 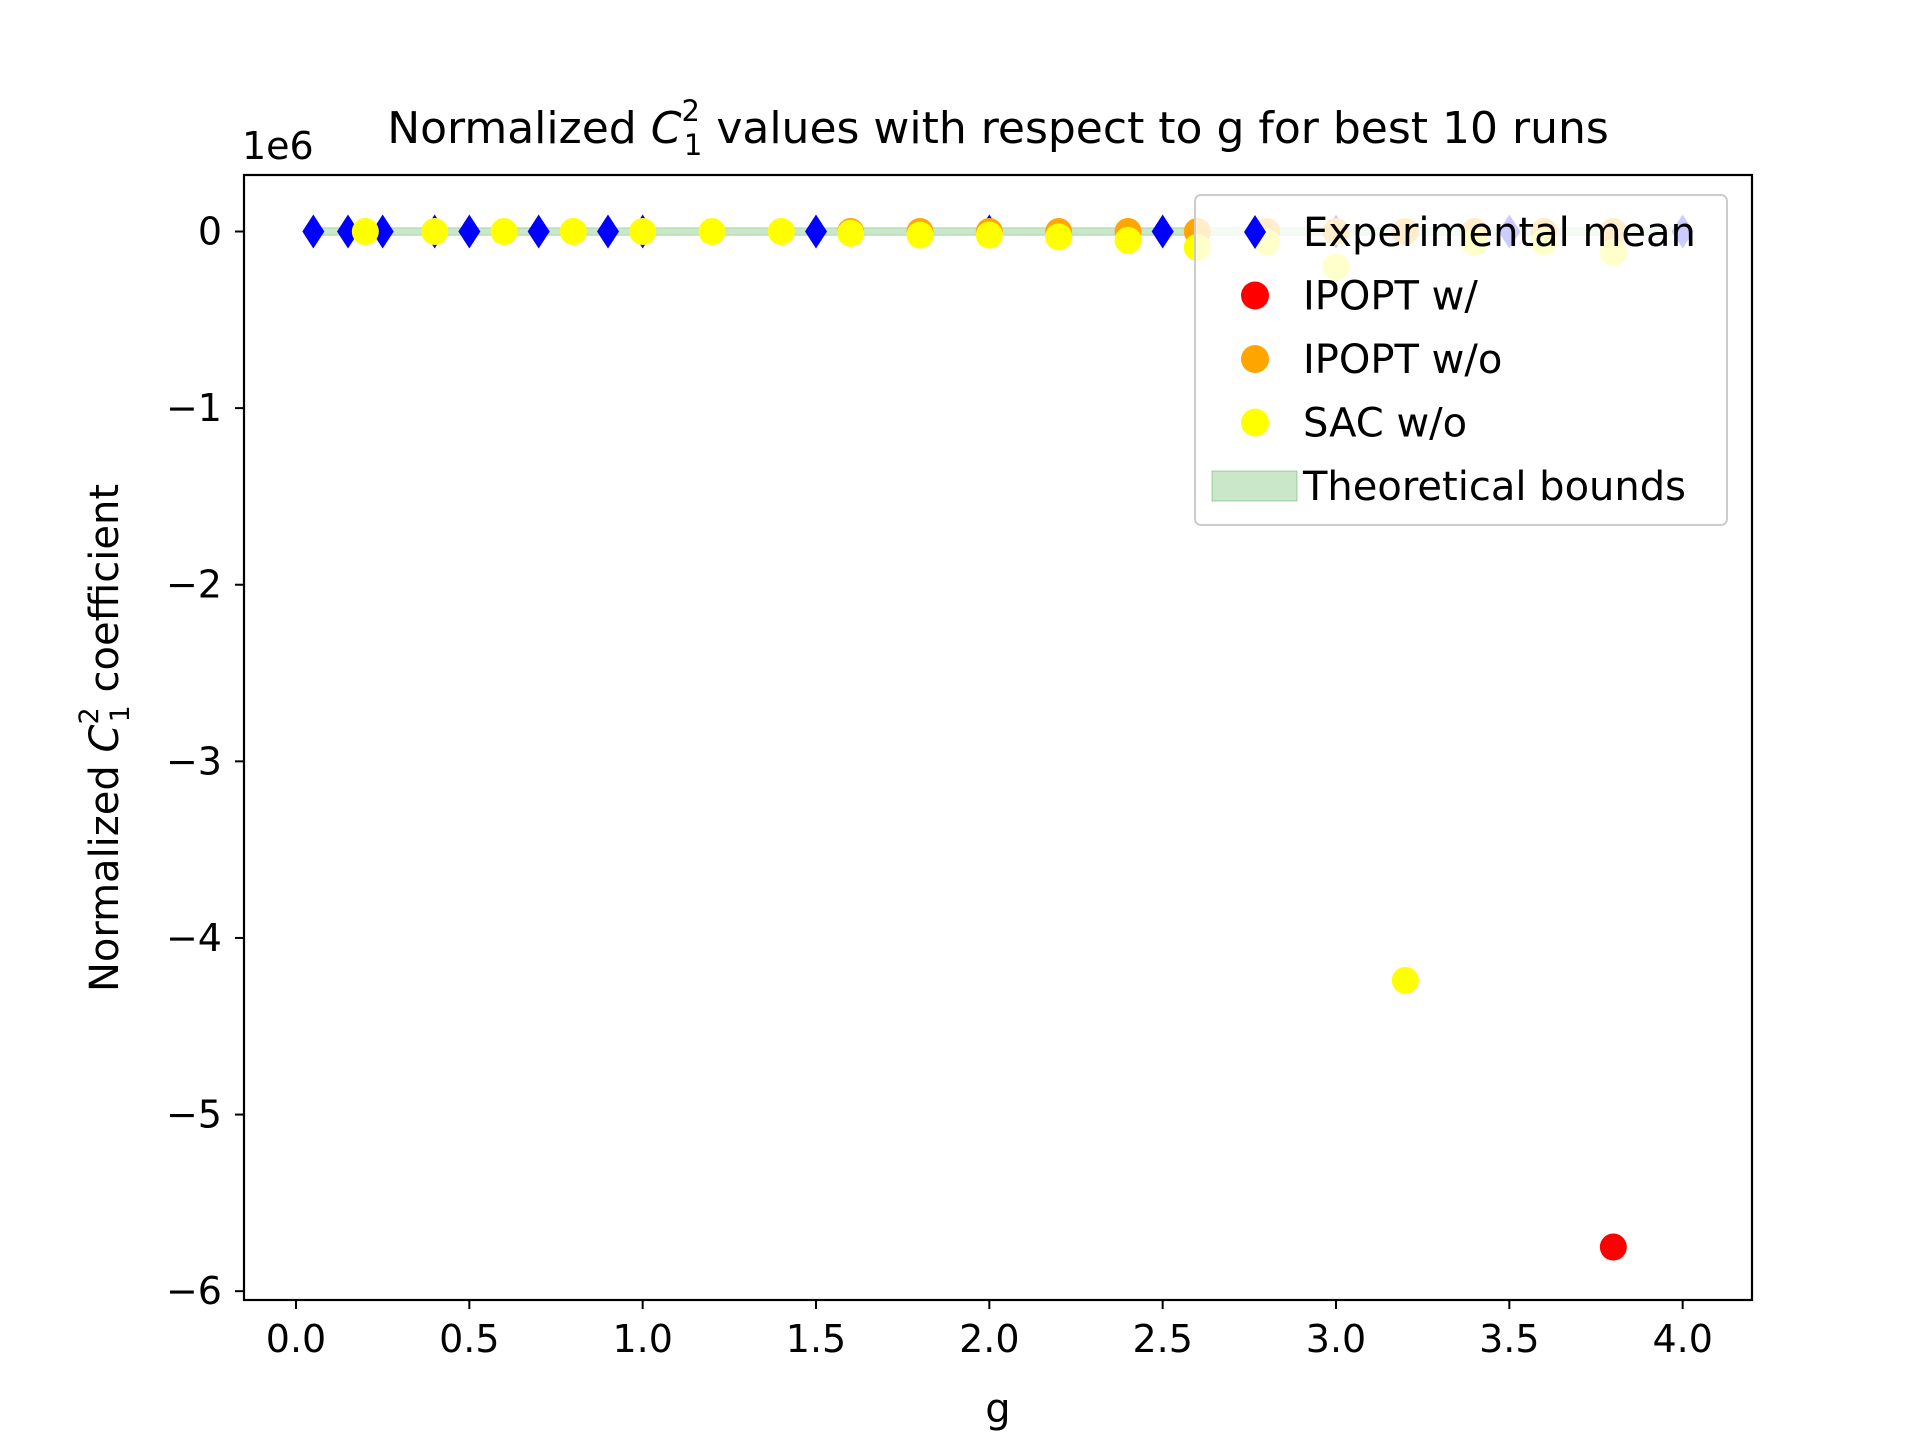 I want to click on legend-item: SAC w/o, so click(x=1354, y=424).